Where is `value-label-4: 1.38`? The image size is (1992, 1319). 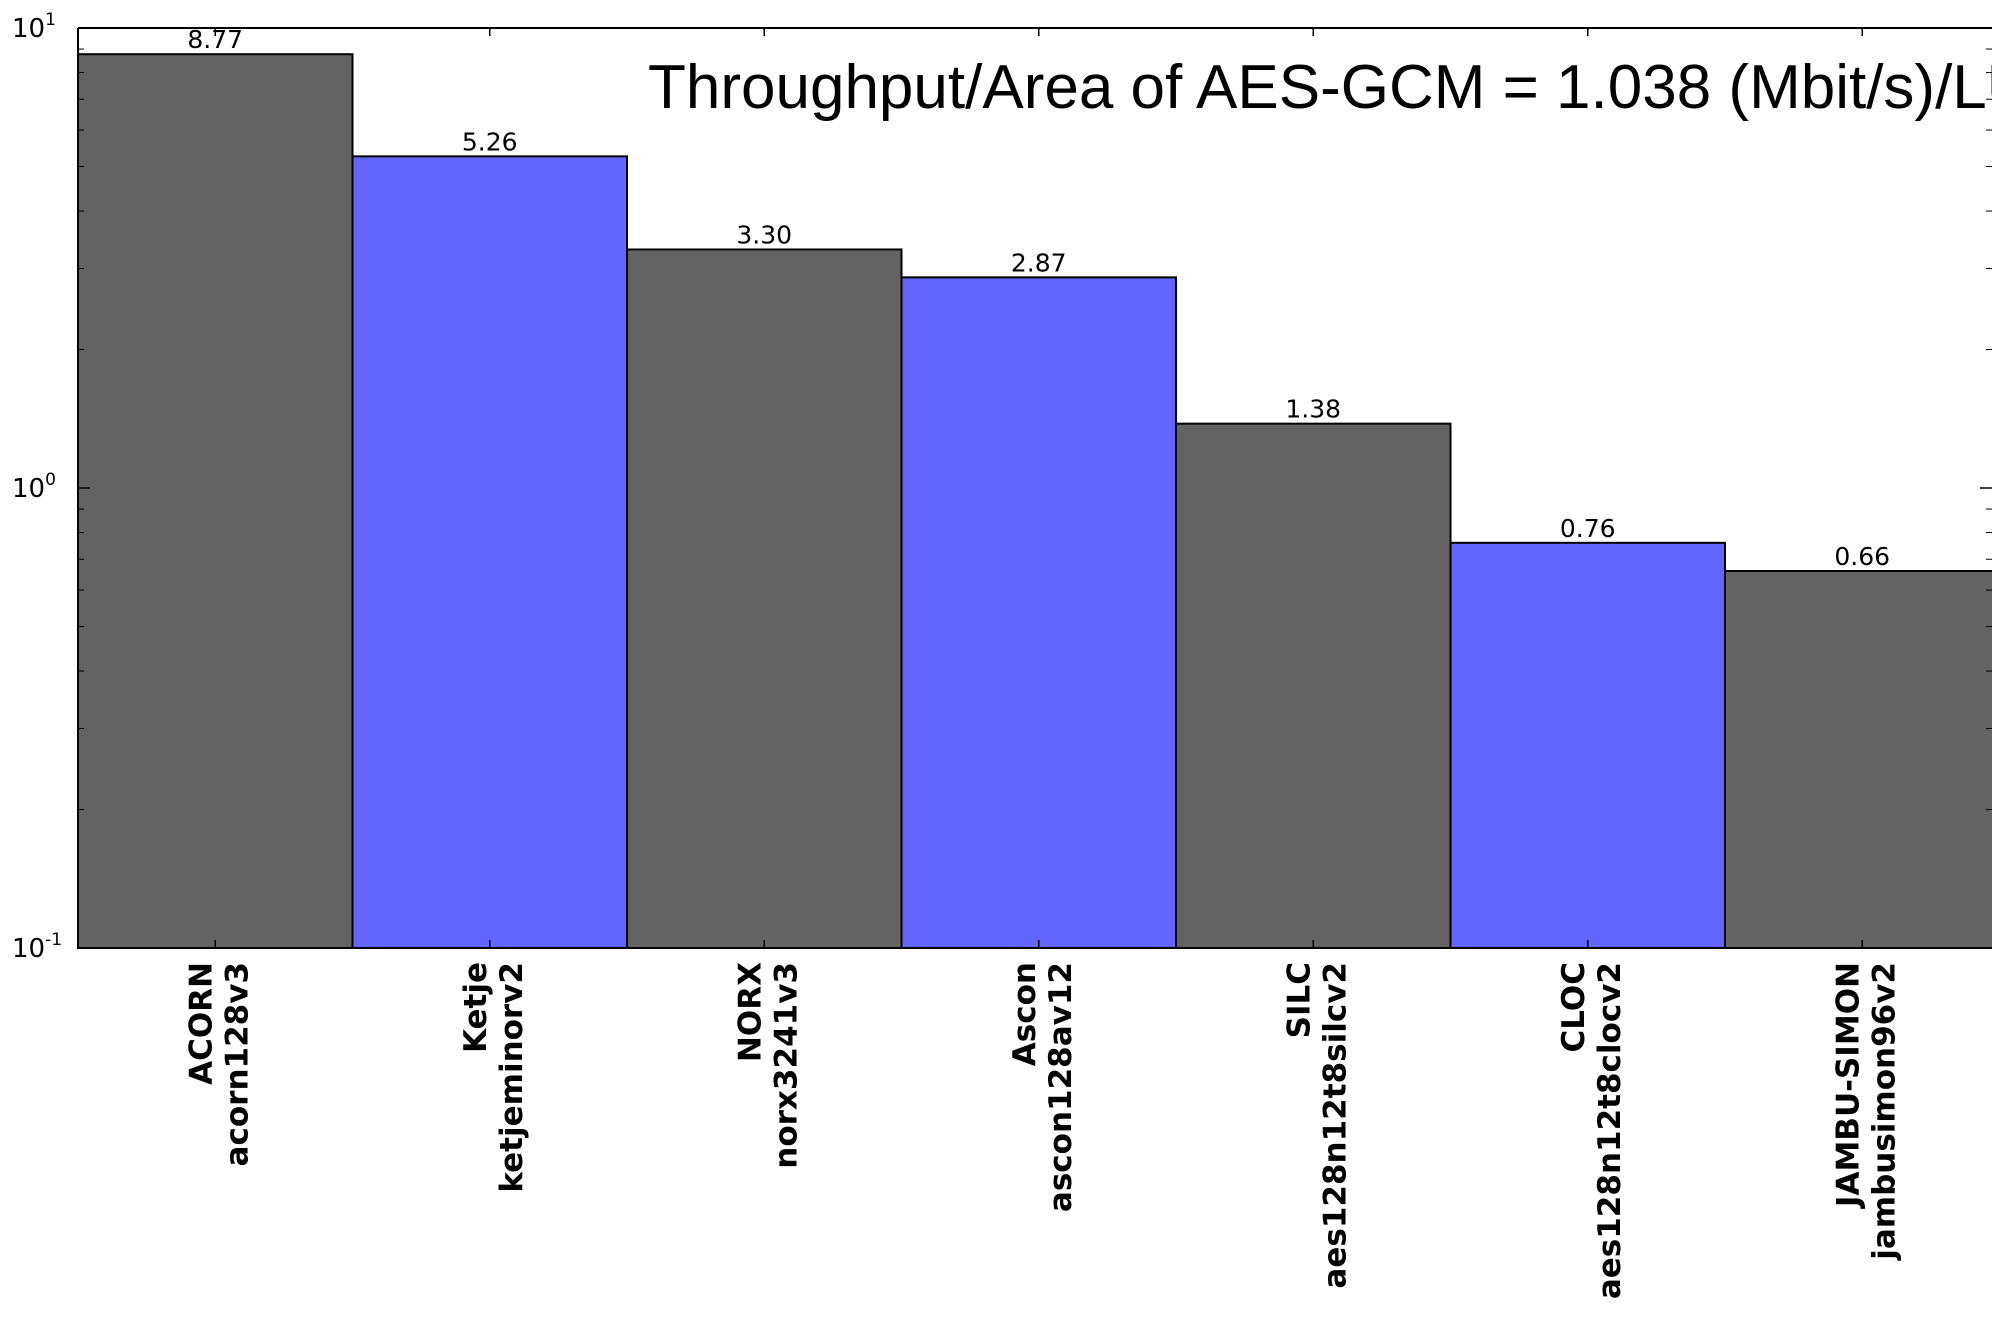
value-label-4: 1.38 is located at coordinates (1313, 409).